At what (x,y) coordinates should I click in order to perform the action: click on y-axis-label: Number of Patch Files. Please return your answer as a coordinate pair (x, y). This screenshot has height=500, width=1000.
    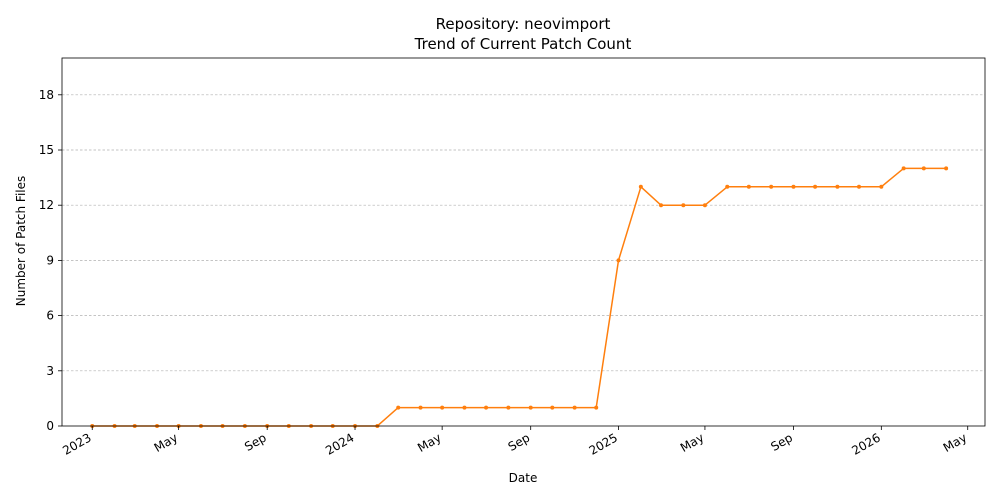
    Looking at the image, I should click on (21, 241).